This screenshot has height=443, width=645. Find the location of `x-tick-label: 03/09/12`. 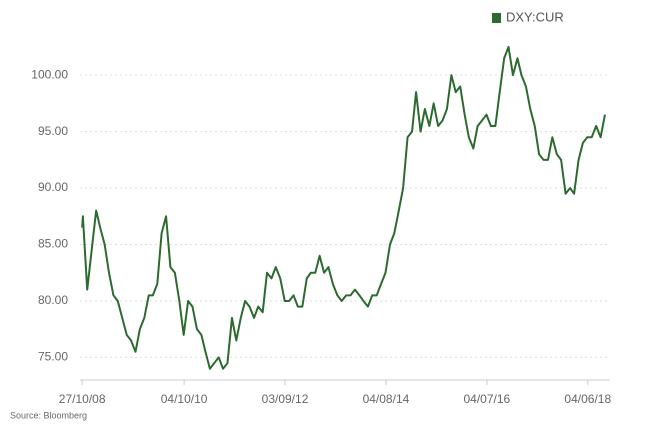

x-tick-label: 03/09/12 is located at coordinates (285, 399).